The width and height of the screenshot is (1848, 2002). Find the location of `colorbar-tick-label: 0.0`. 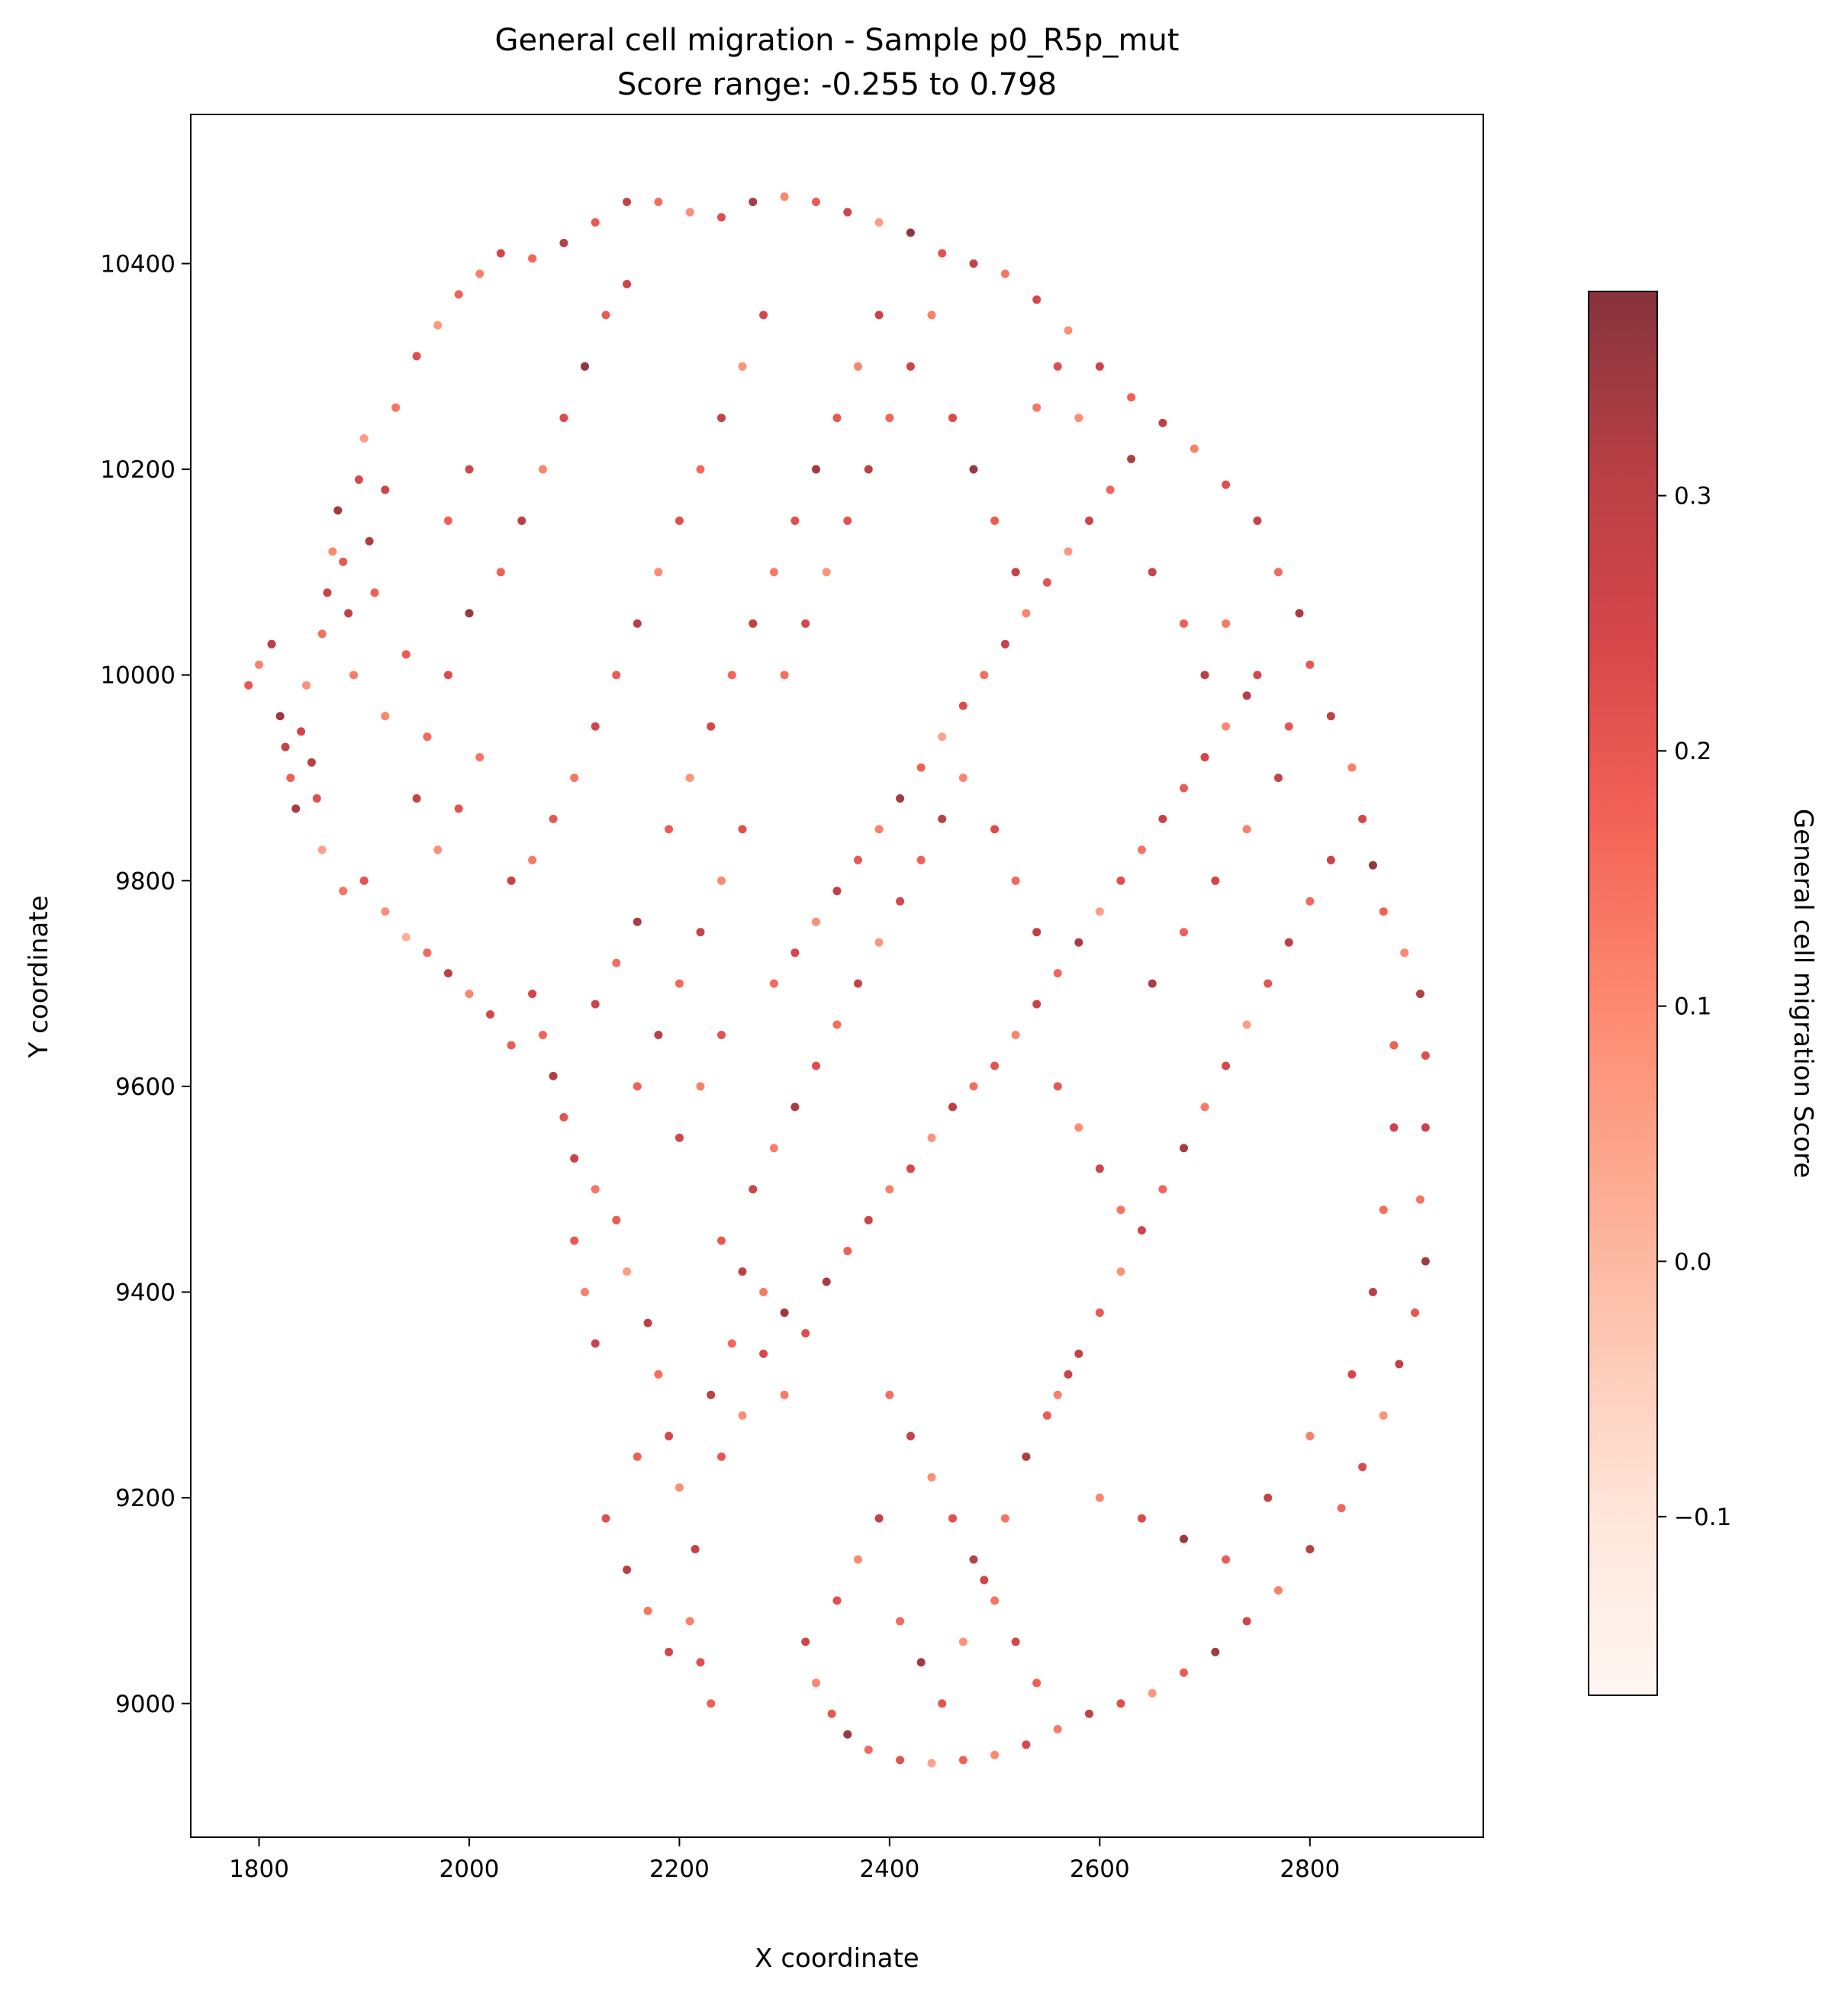

colorbar-tick-label: 0.0 is located at coordinates (1692, 1262).